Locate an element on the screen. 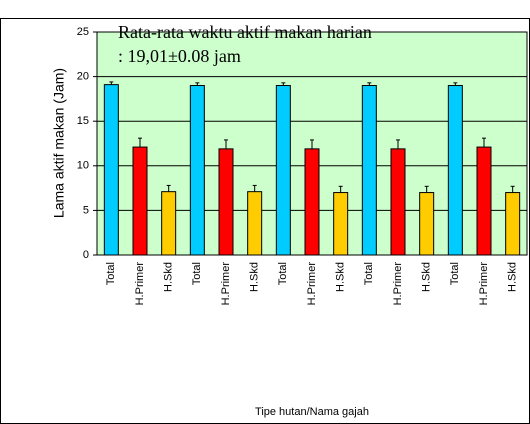 The image size is (530, 424). y-tick-label: 5 is located at coordinates (86, 210).